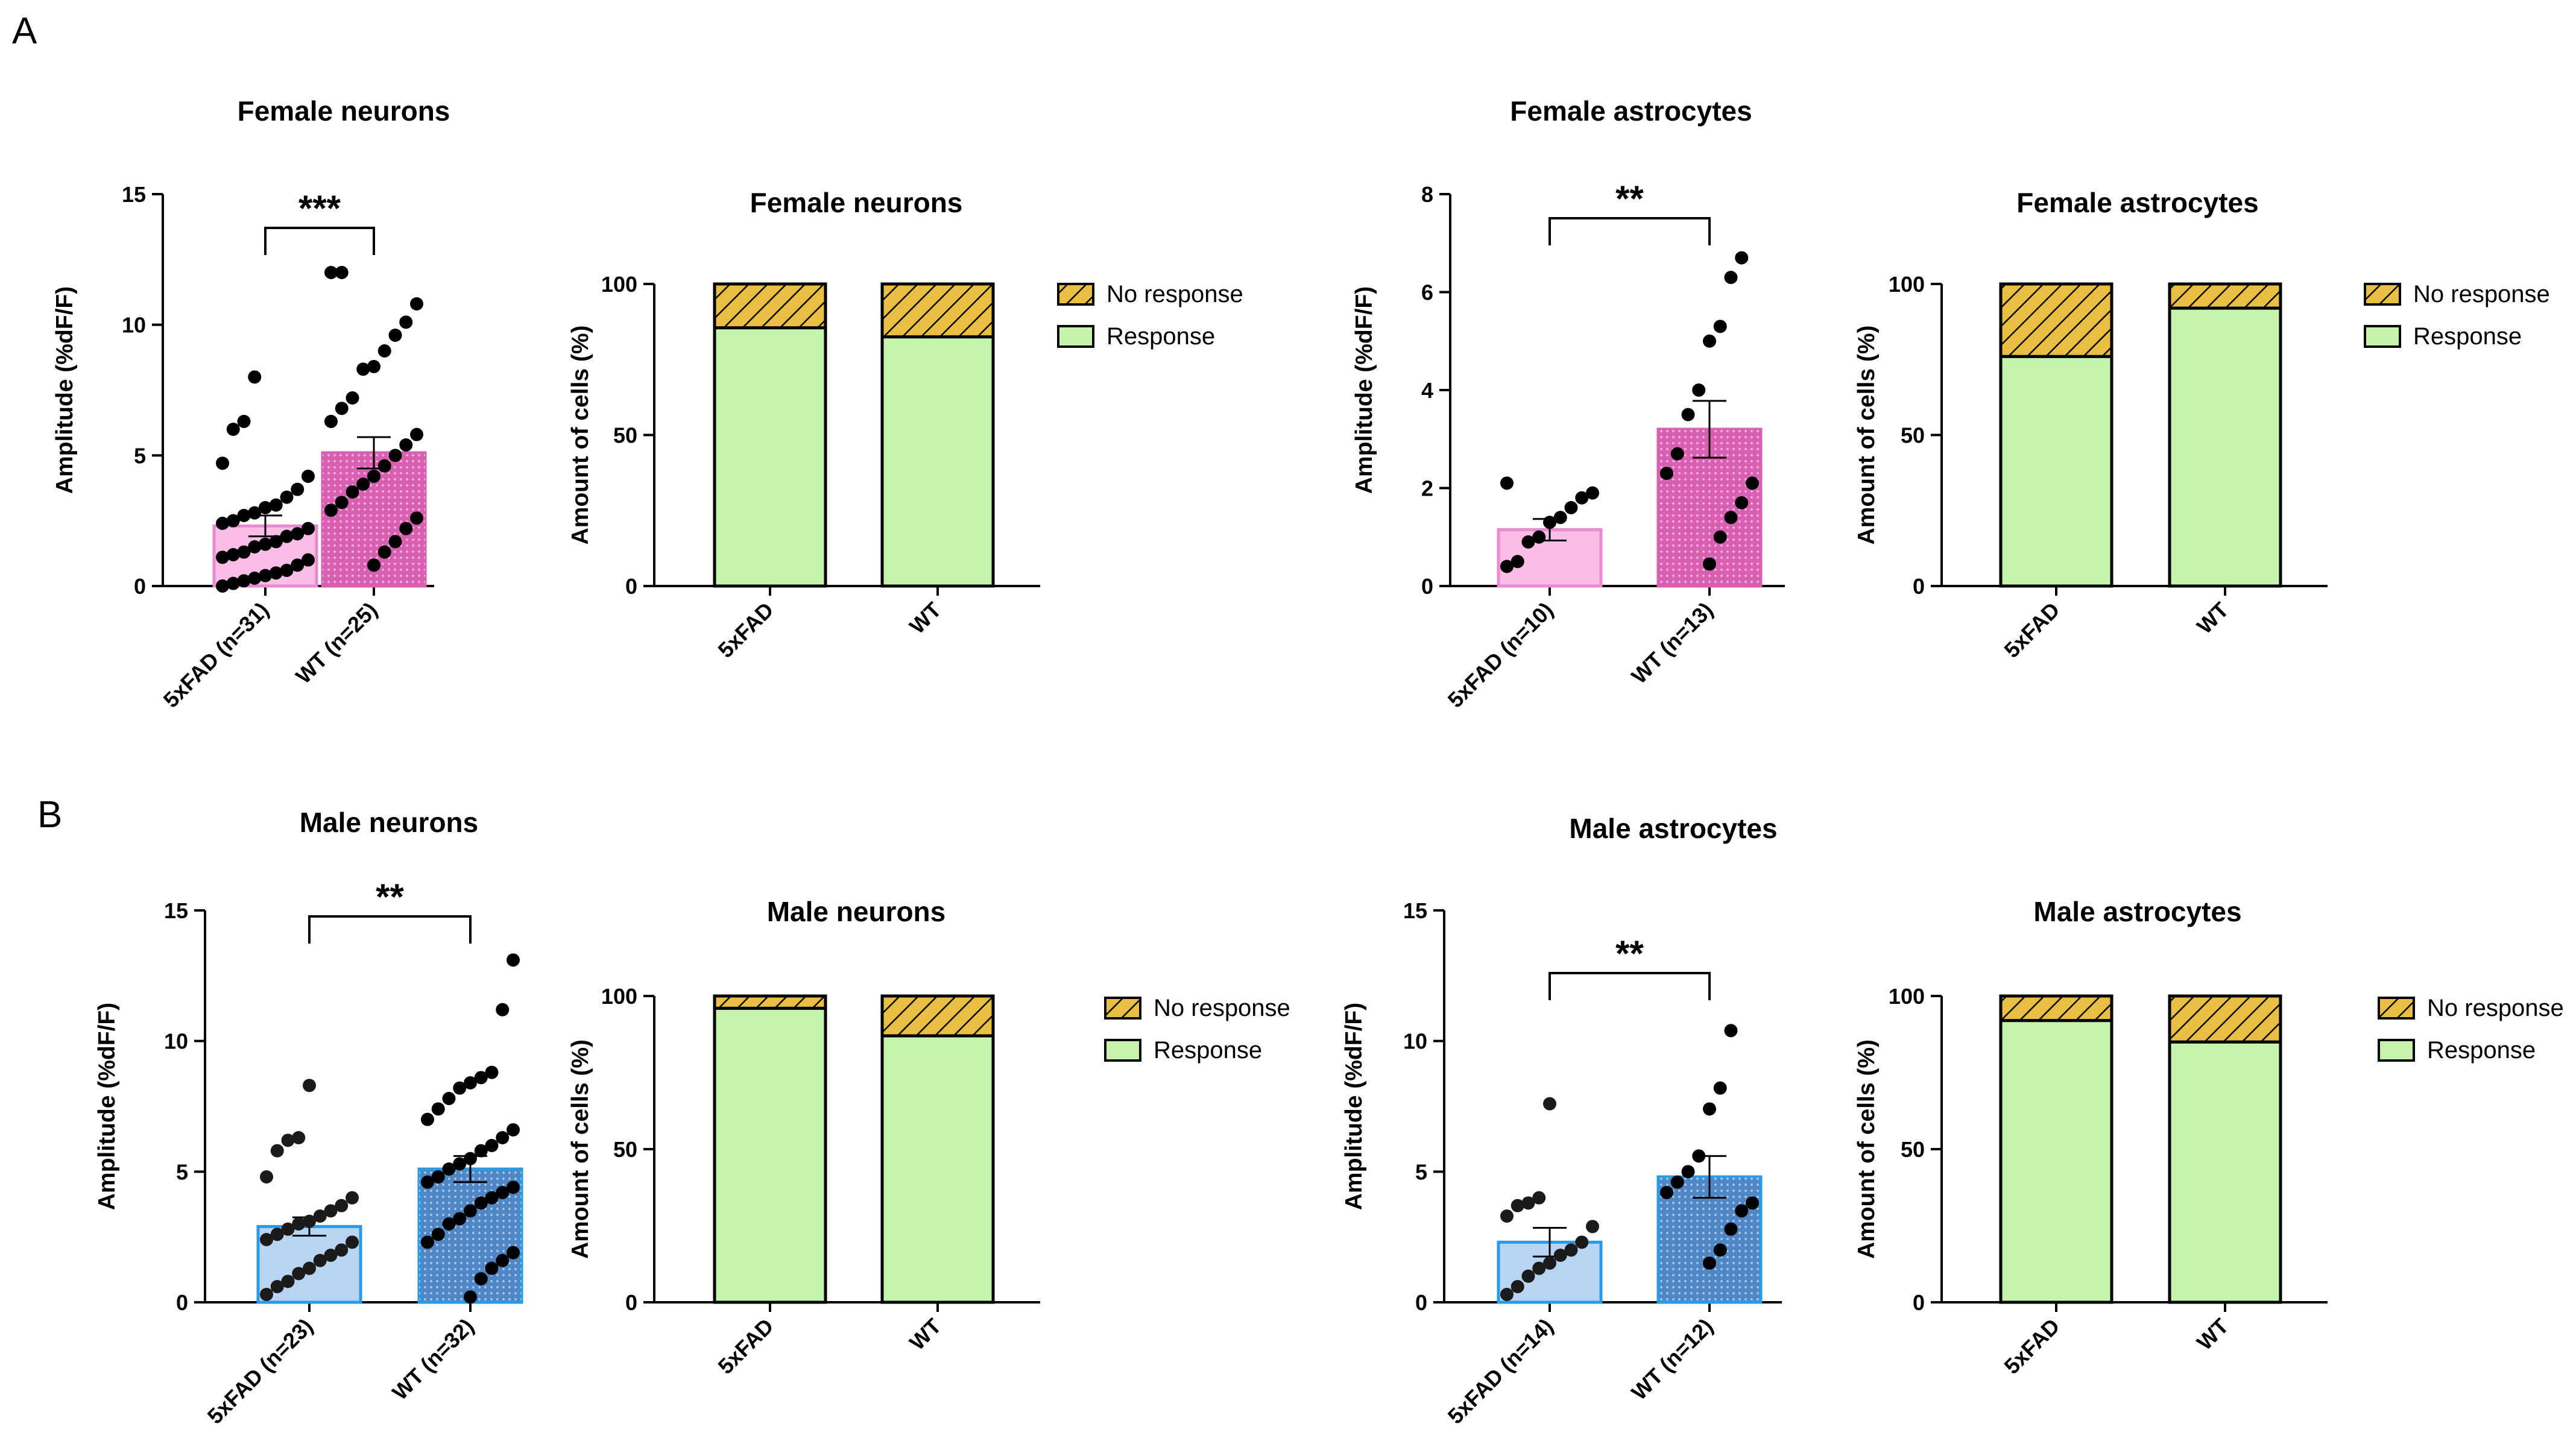 This screenshot has height=1450, width=2576. What do you see at coordinates (1354, 1106) in the screenshot?
I see `y-axis-label: Amplitude (%dF/F)` at bounding box center [1354, 1106].